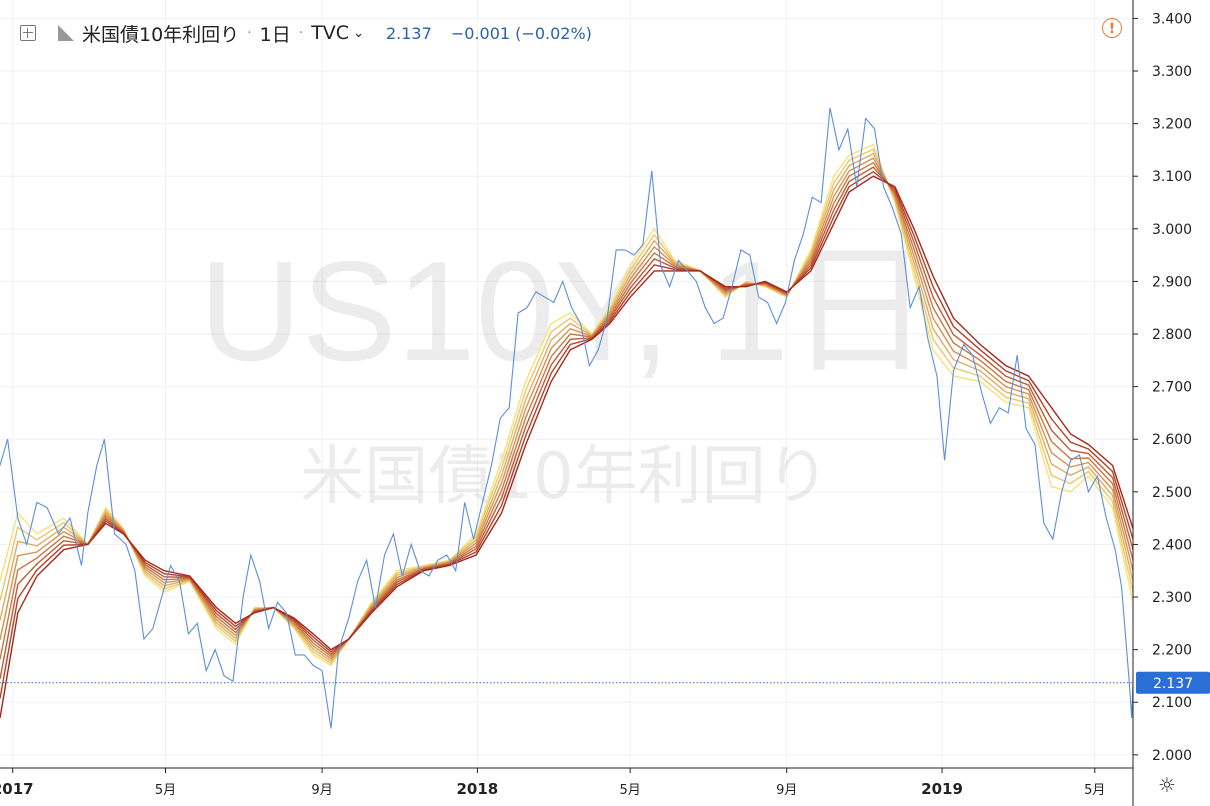 The width and height of the screenshot is (1210, 806). I want to click on time-axis: 2017 5月 9月 2018 5月 9月 2019 5月, so click(552, 783).